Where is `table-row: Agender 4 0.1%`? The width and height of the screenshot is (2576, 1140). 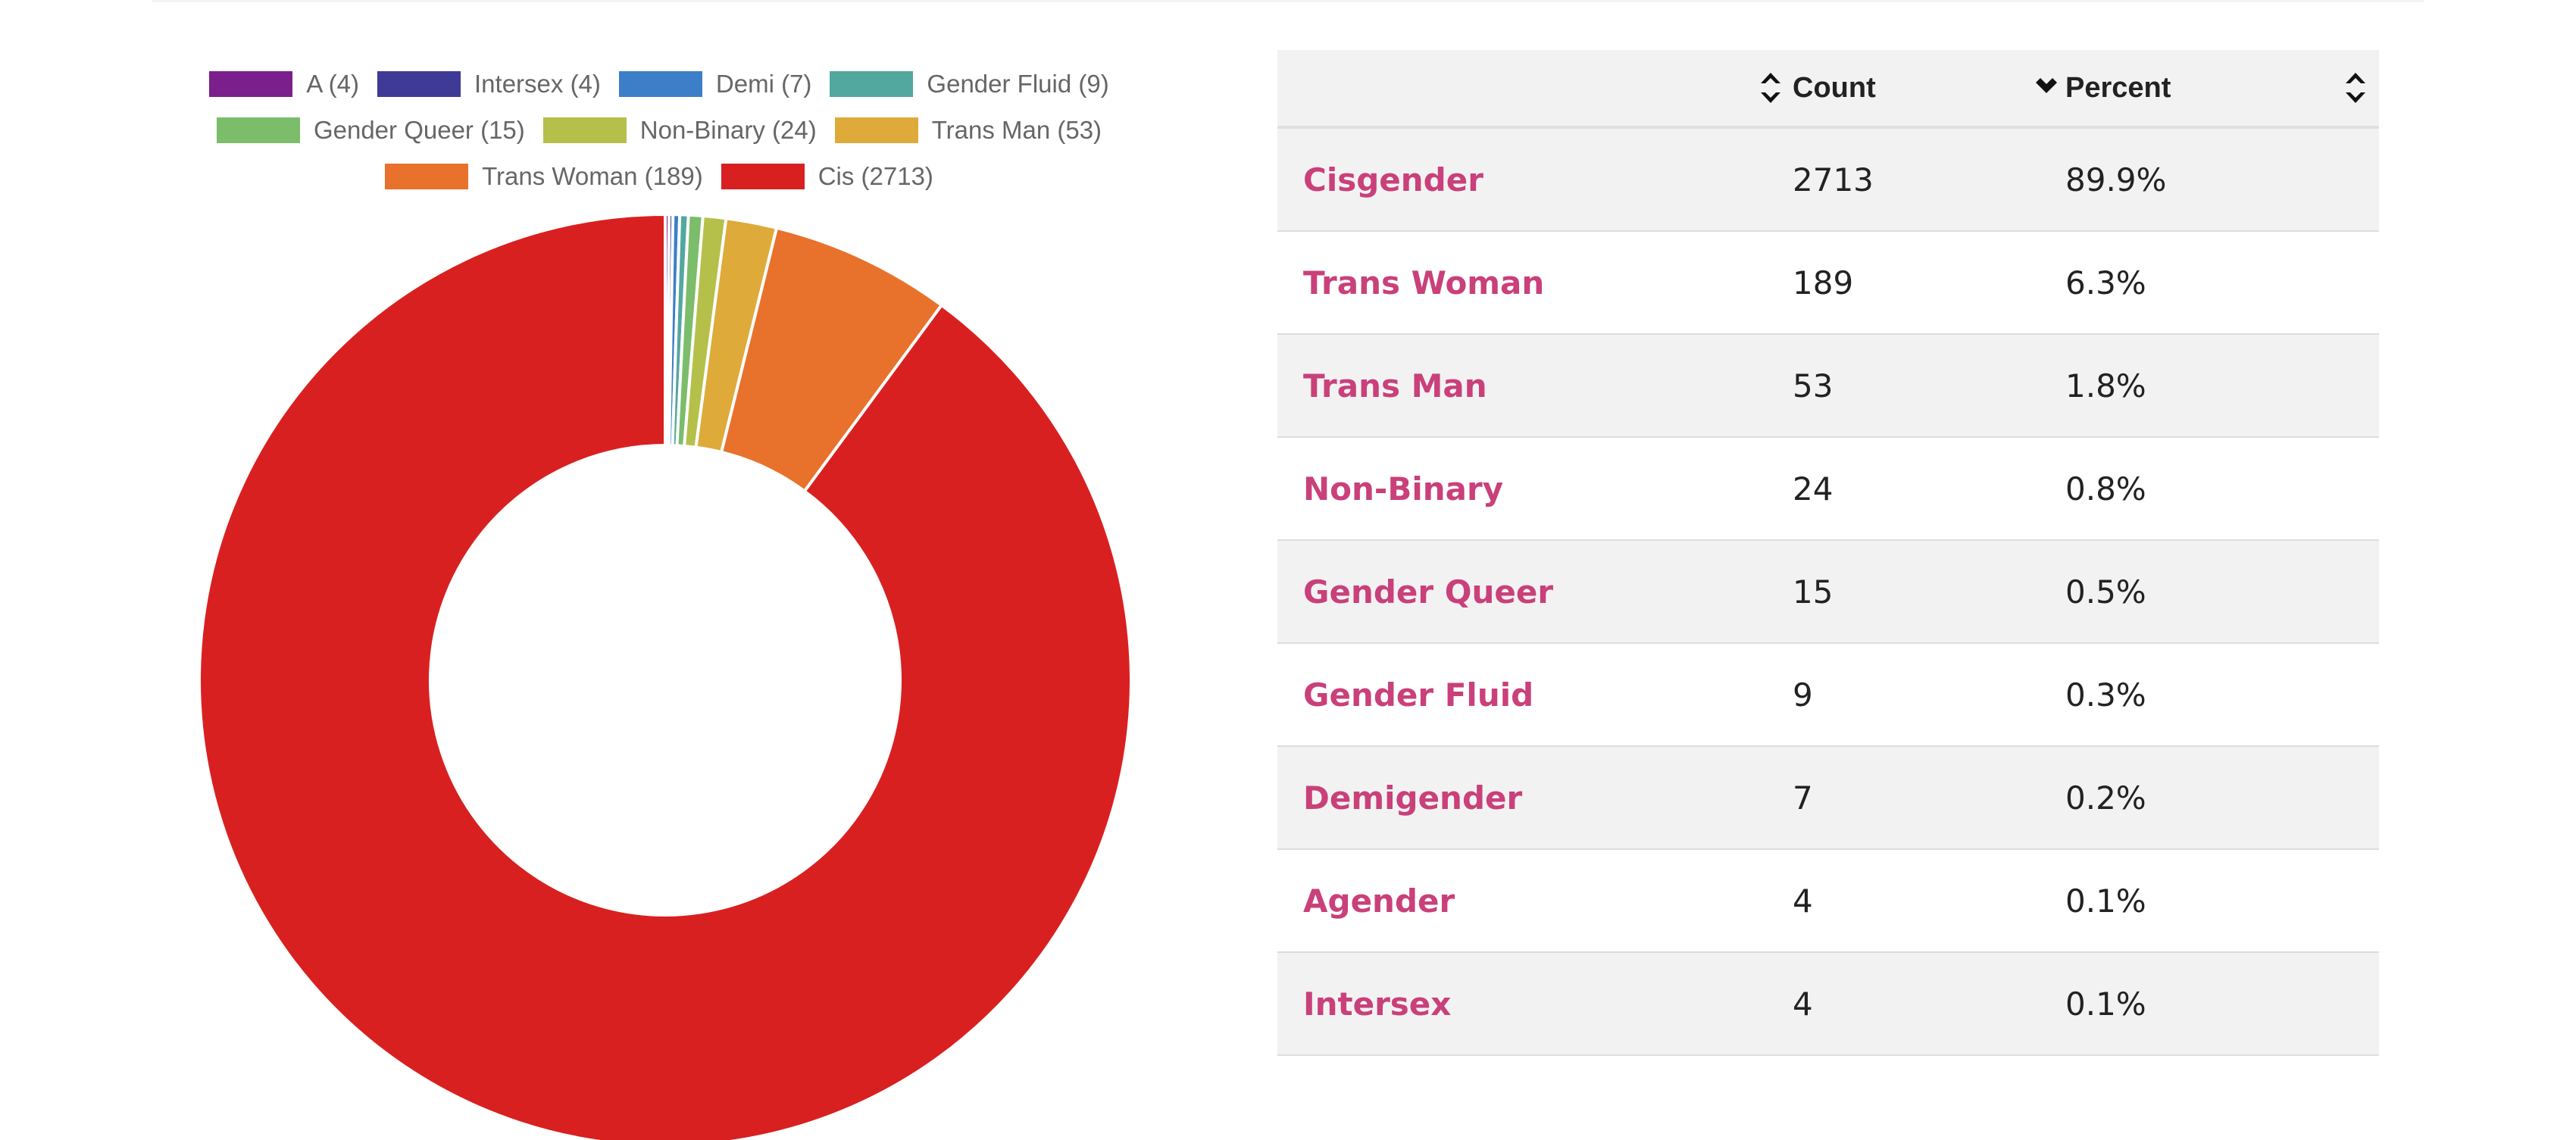 table-row: Agender 4 0.1% is located at coordinates (1828, 901).